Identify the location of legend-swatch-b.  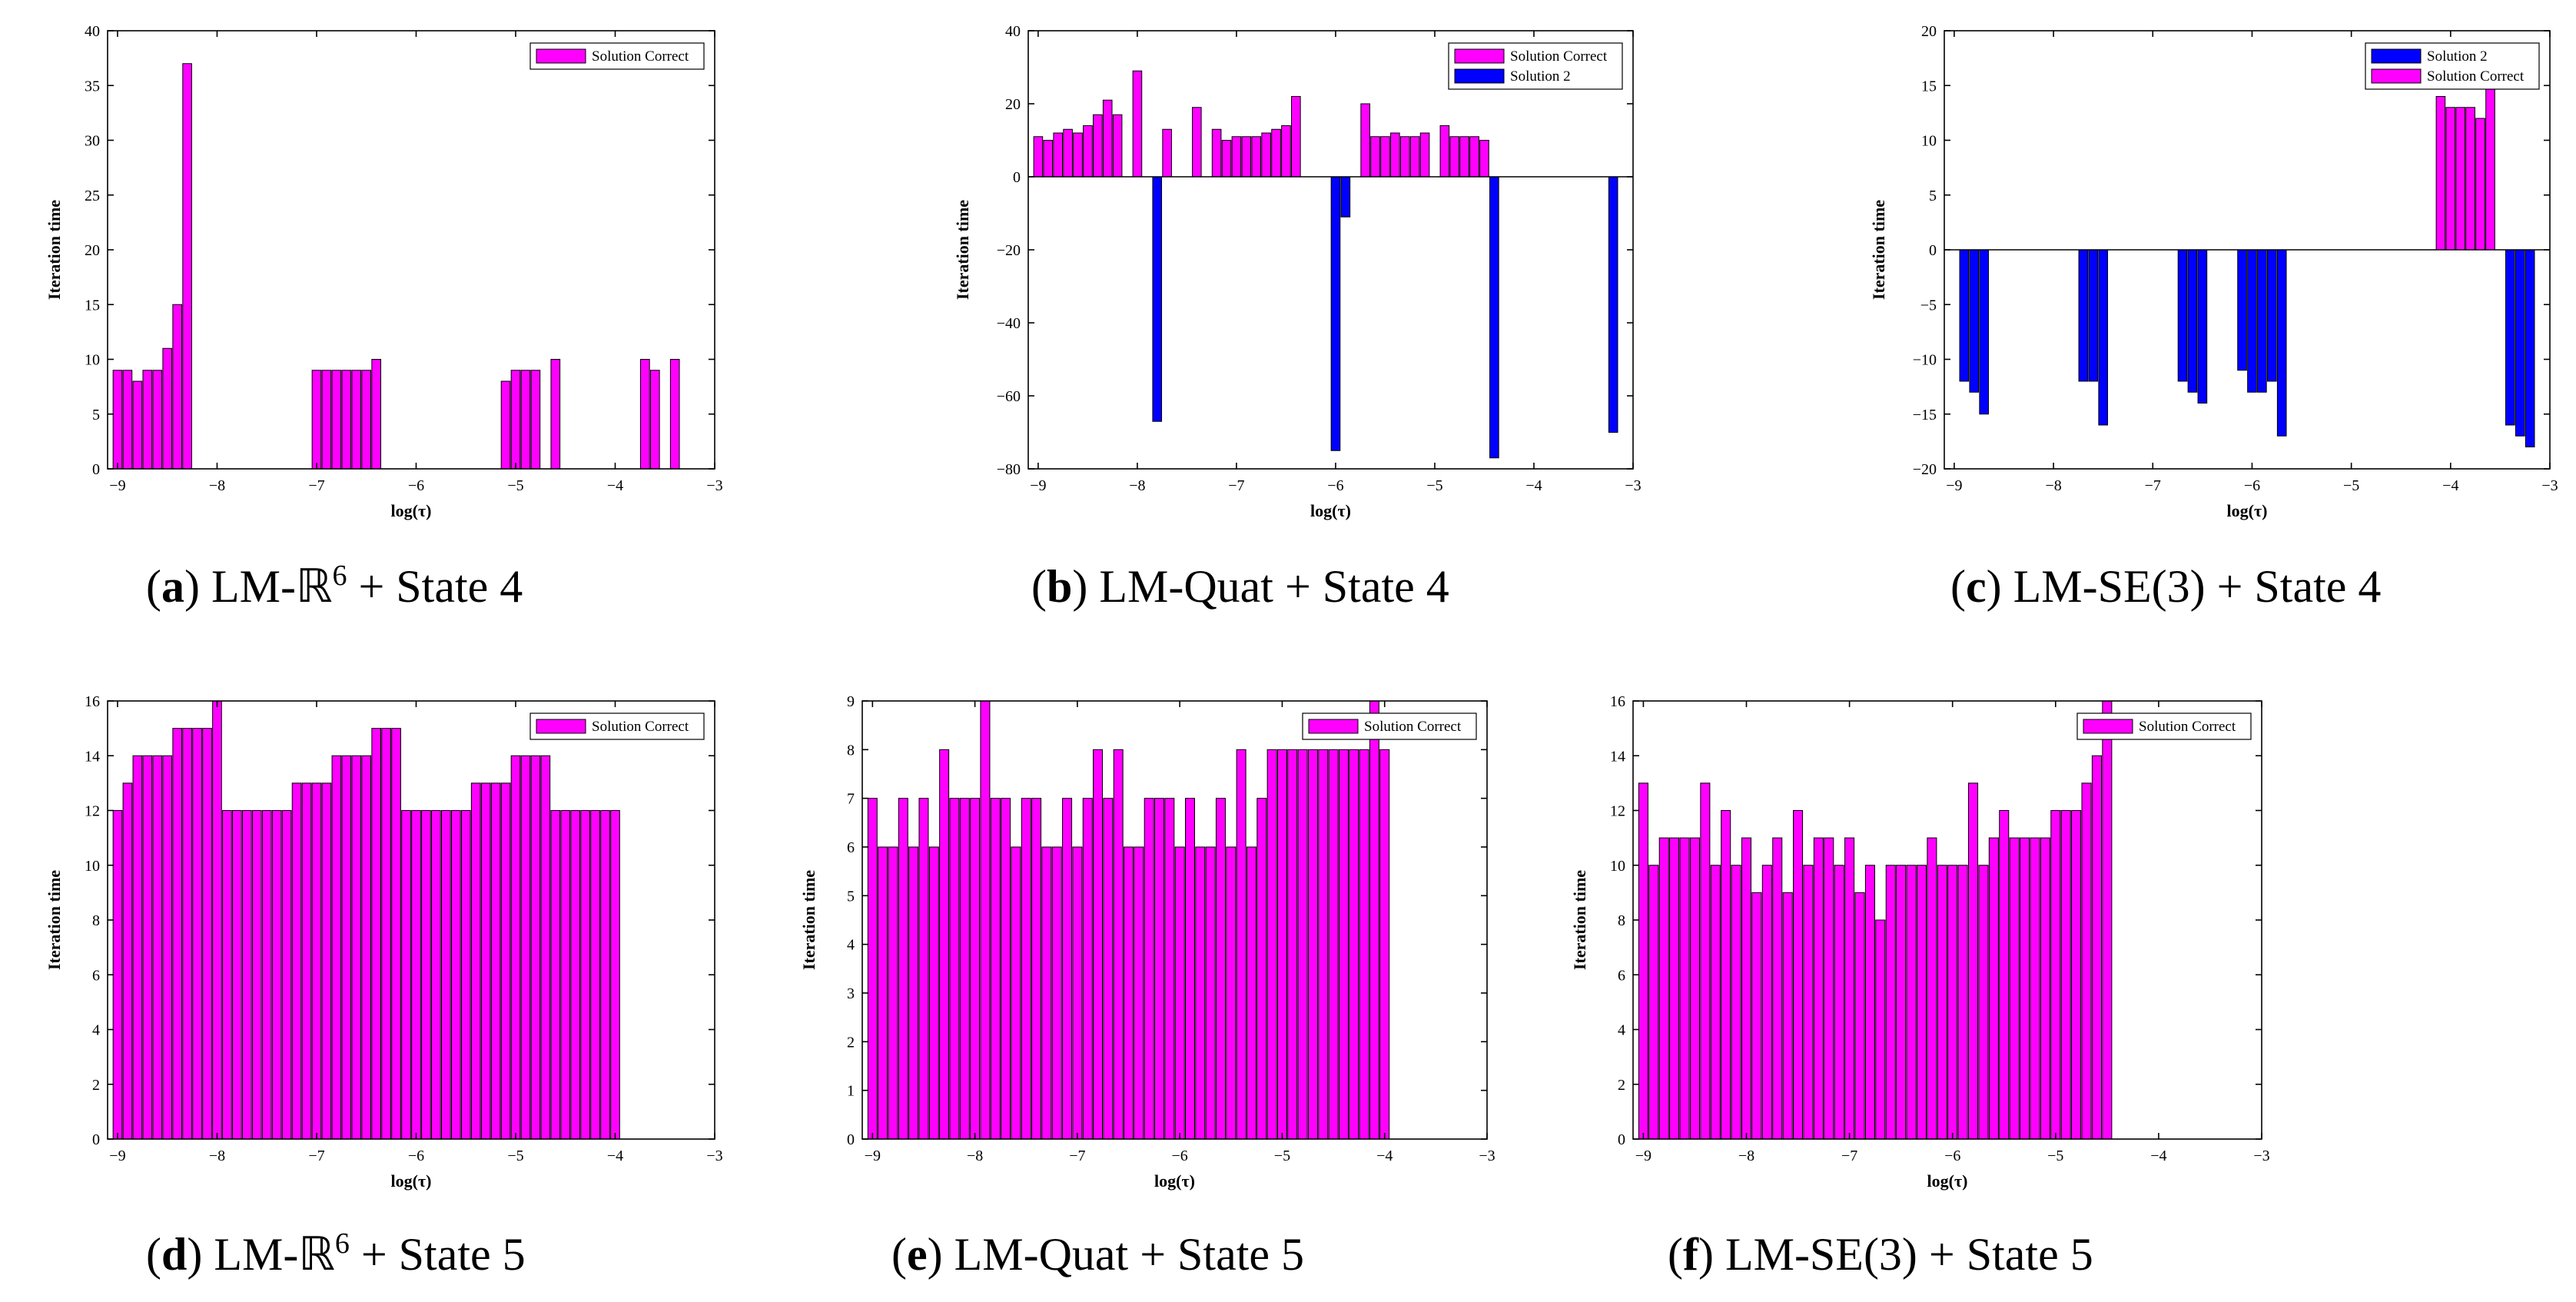
(1479, 56).